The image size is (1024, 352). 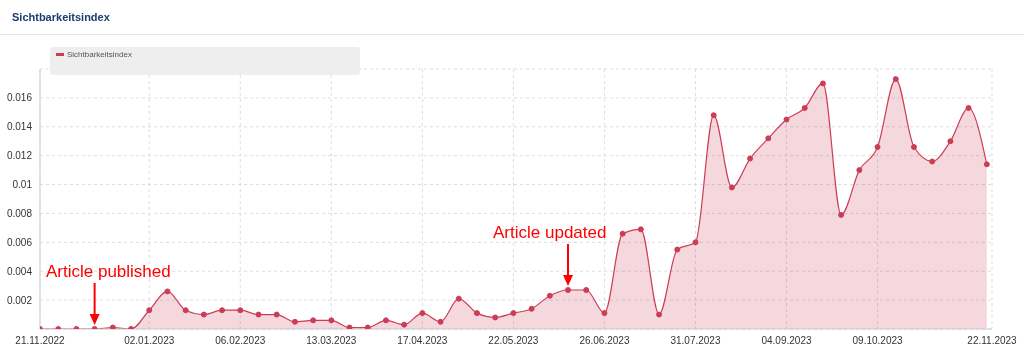 What do you see at coordinates (149, 341) in the screenshot?
I see `x-tick-label: 02.01.2023` at bounding box center [149, 341].